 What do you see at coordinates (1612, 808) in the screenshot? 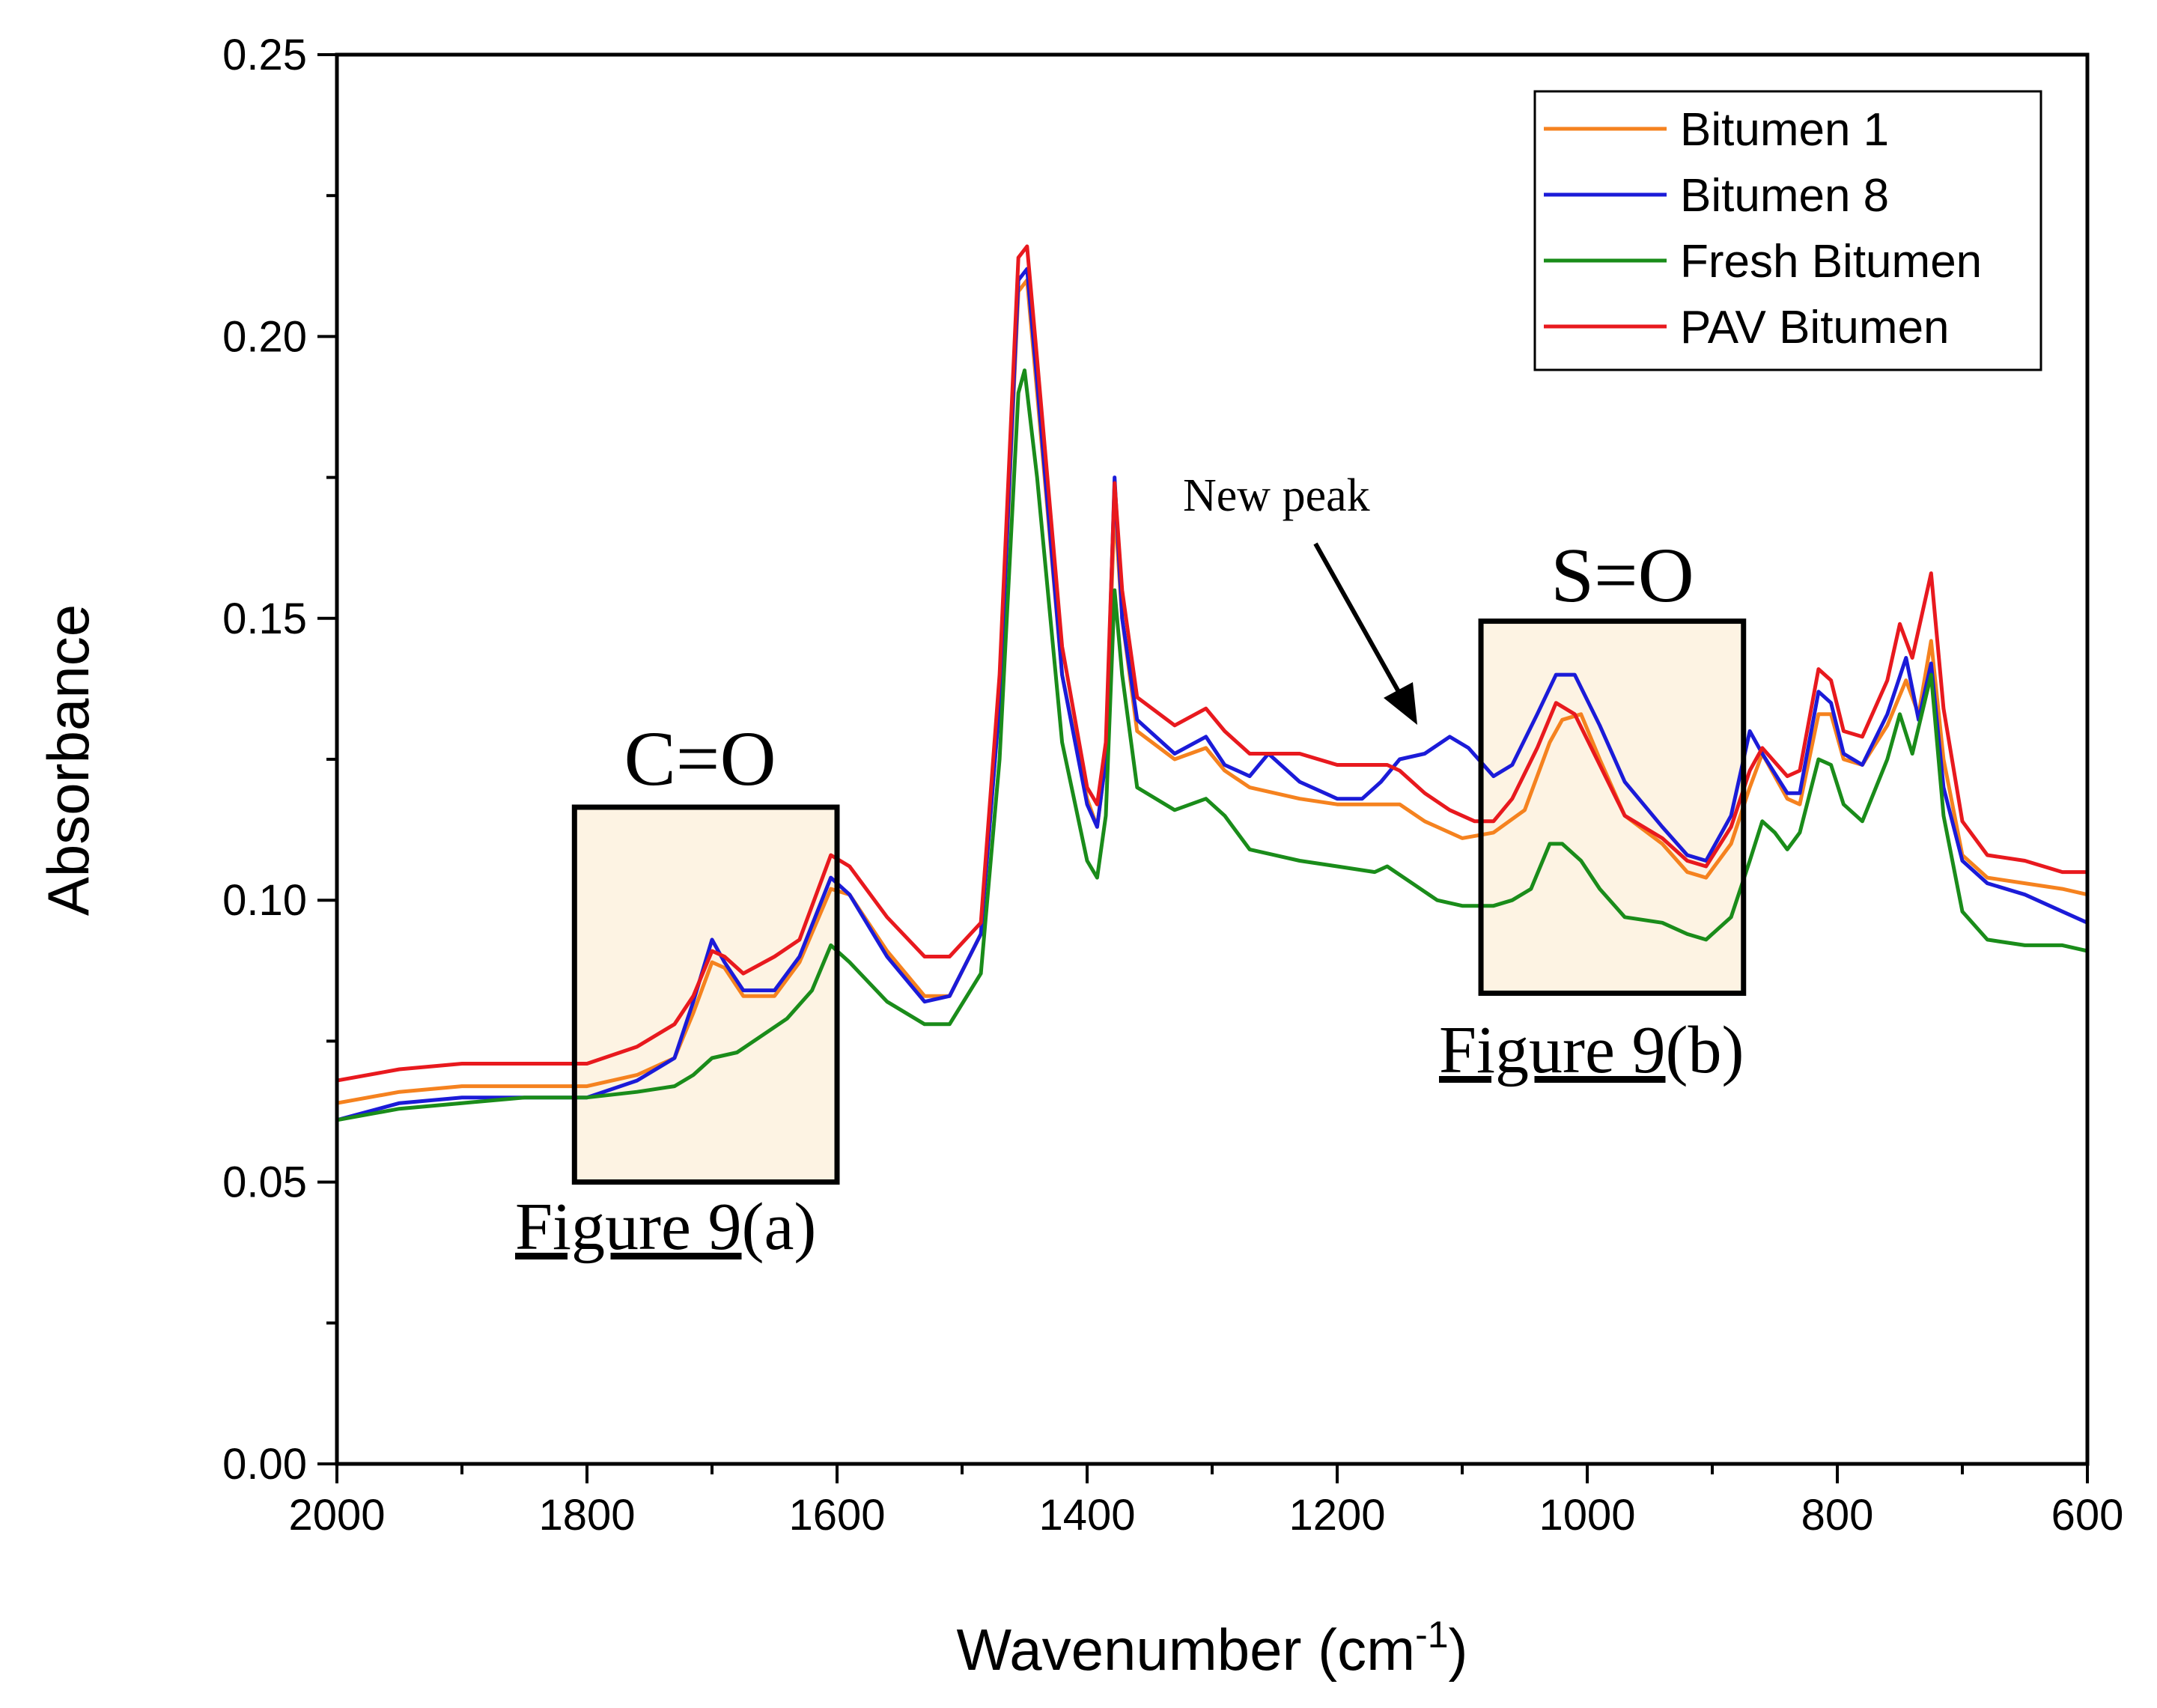
I see `so-region-box` at bounding box center [1612, 808].